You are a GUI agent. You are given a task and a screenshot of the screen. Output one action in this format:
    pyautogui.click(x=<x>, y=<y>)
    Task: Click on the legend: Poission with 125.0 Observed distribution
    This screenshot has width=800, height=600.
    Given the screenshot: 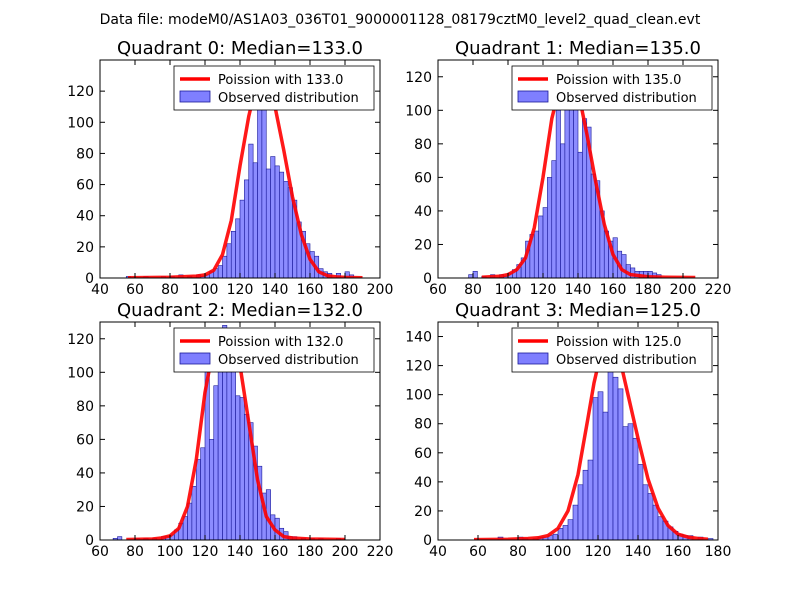 What is the action you would take?
    pyautogui.click(x=612, y=350)
    